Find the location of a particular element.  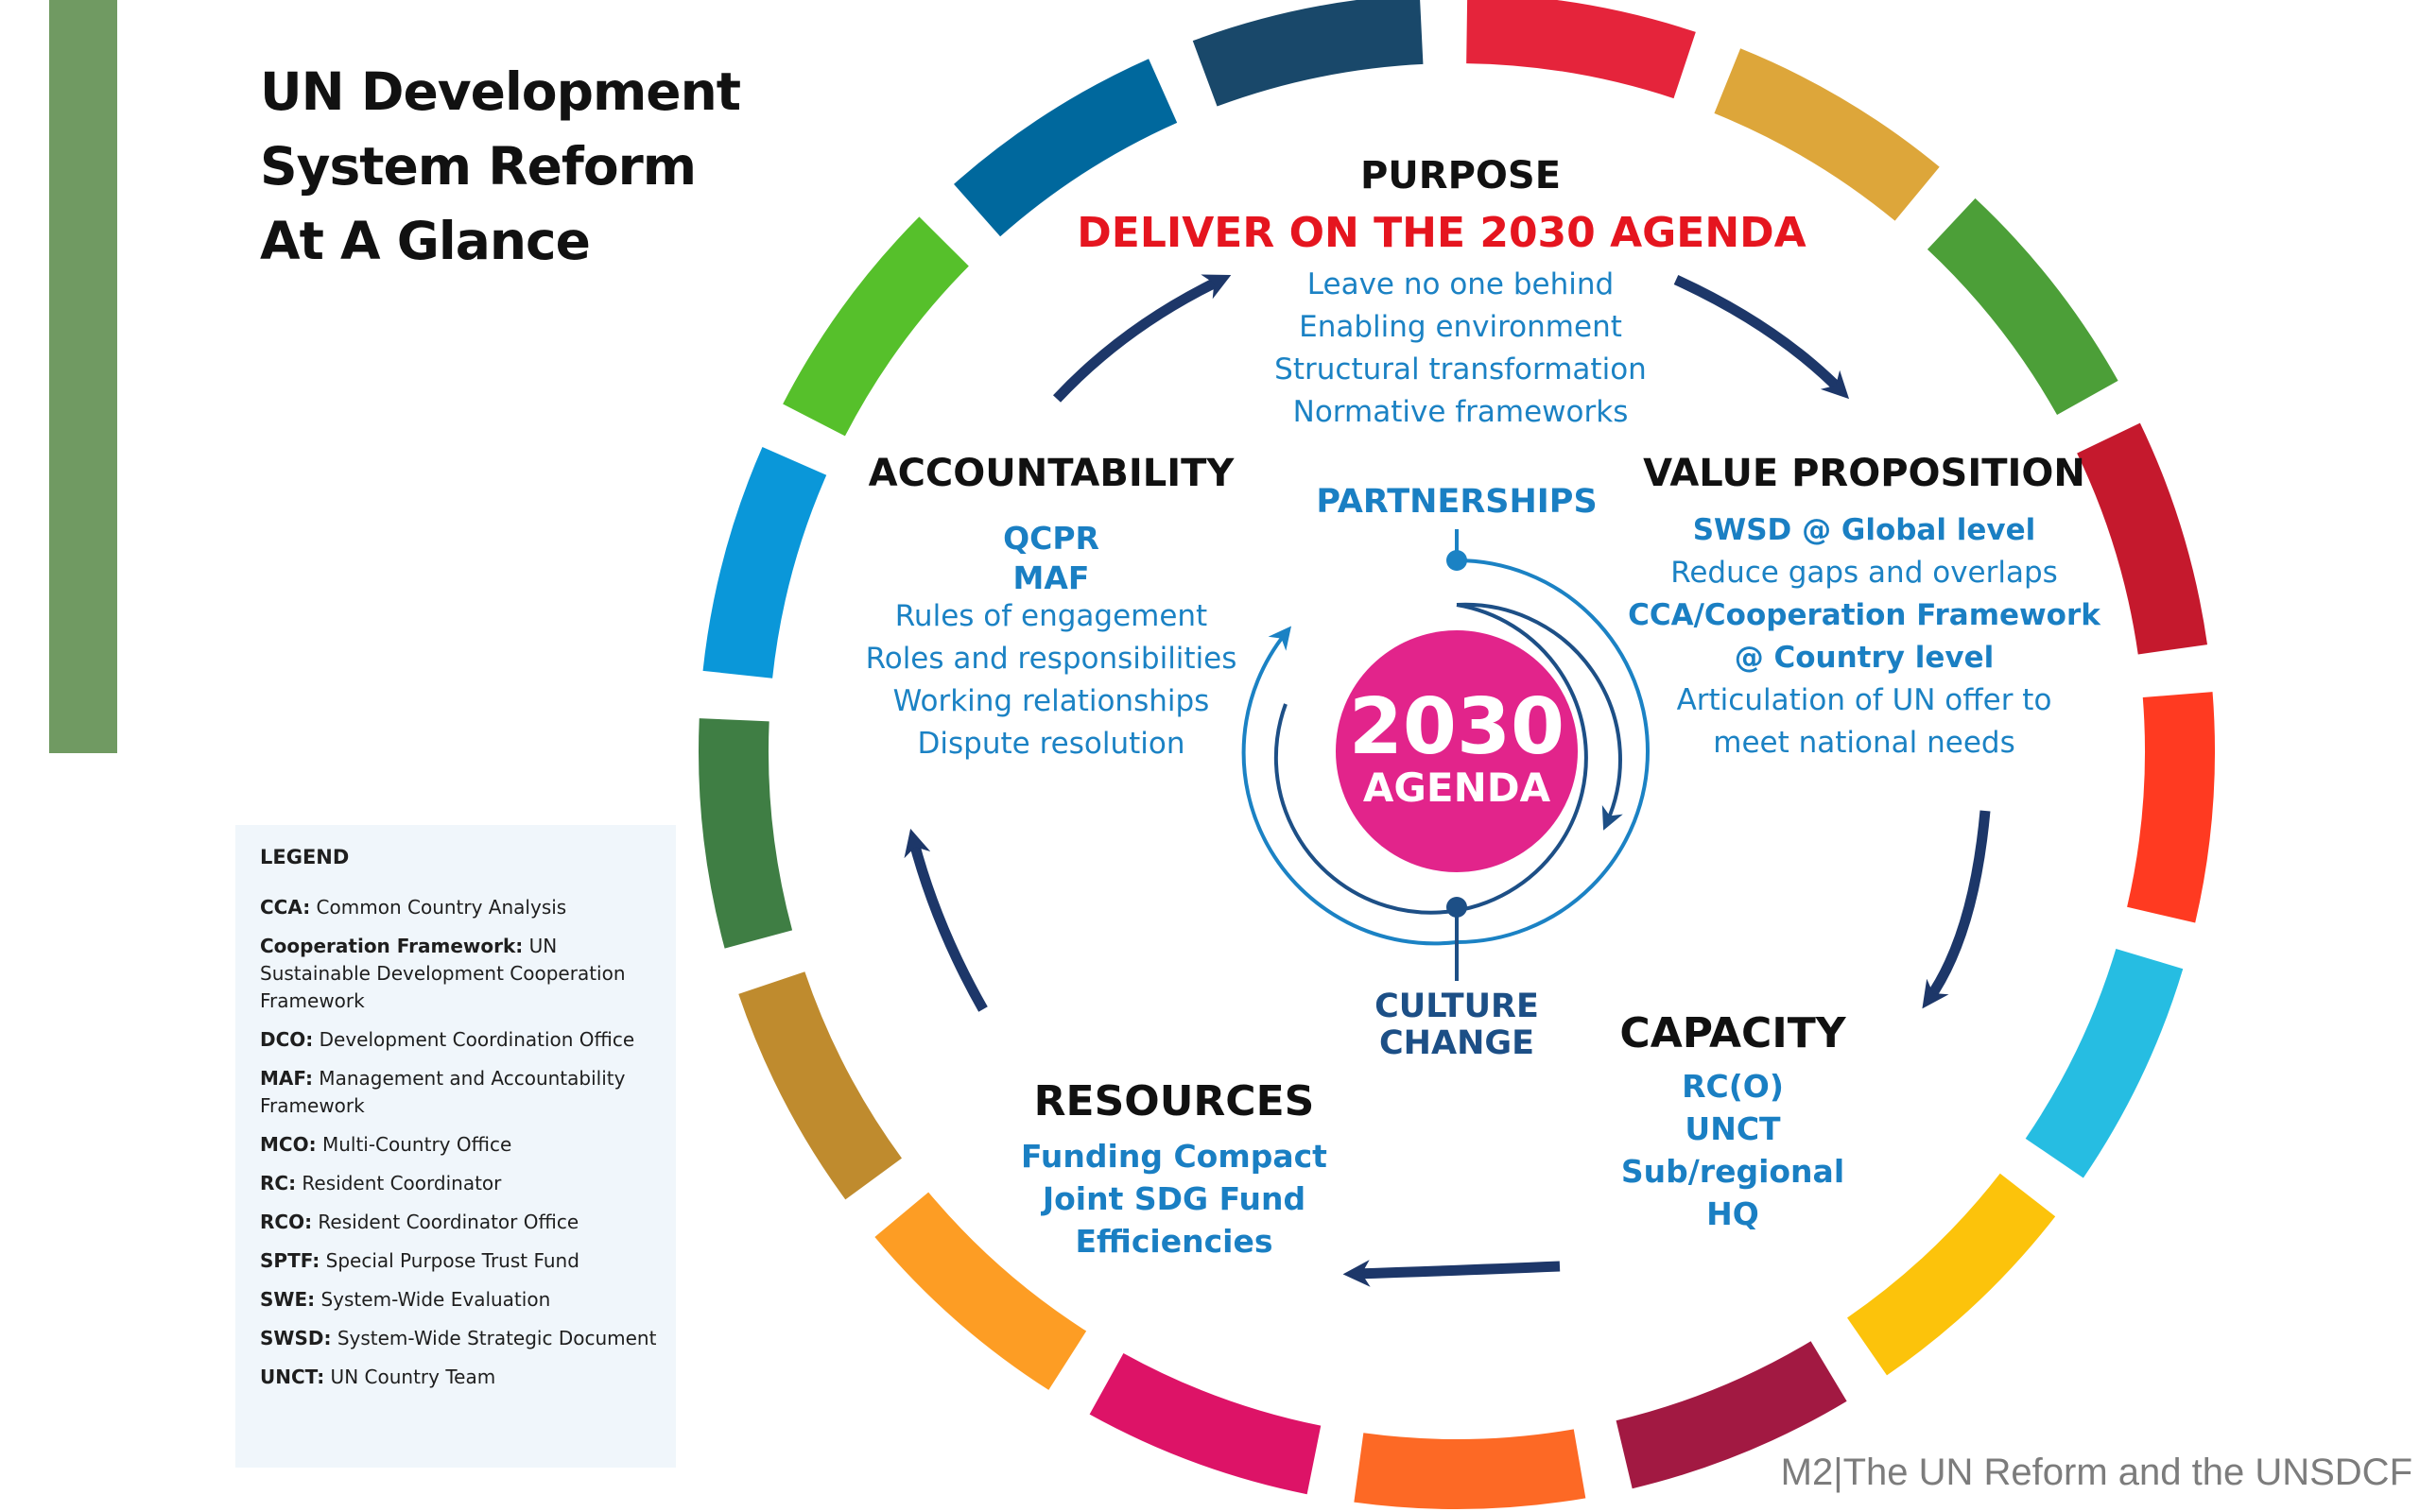

partnerships-label: PARTNERSHIPS is located at coordinates (1456, 502).